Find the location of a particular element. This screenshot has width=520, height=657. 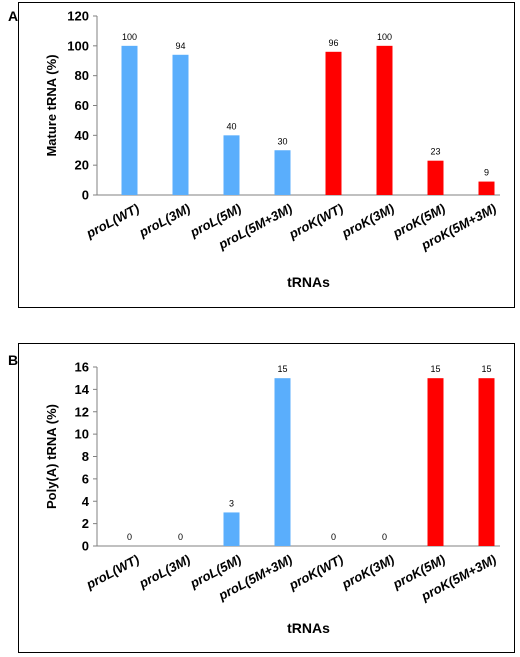

chart-b-y-tick-label: 6 is located at coordinates (85, 478).